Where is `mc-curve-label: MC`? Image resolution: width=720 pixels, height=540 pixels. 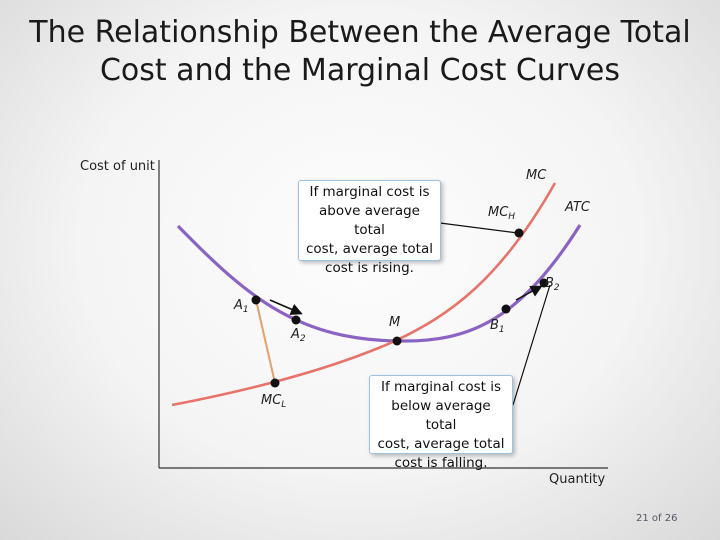 mc-curve-label: MC is located at coordinates (536, 175).